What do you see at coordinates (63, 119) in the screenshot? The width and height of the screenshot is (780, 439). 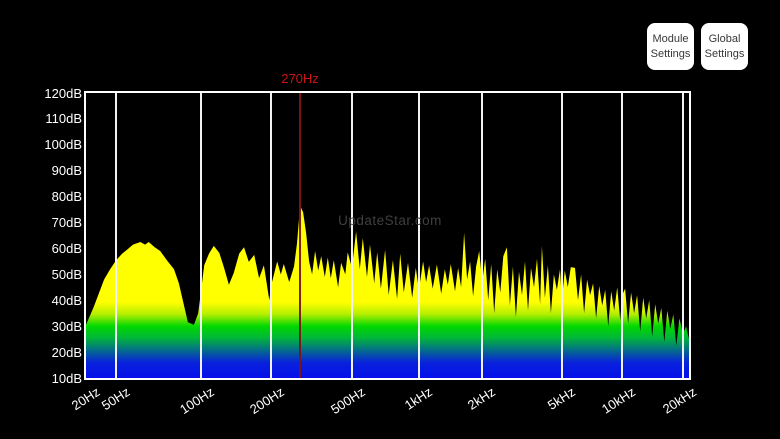 I see `y-axis-tick-label: 110dB` at bounding box center [63, 119].